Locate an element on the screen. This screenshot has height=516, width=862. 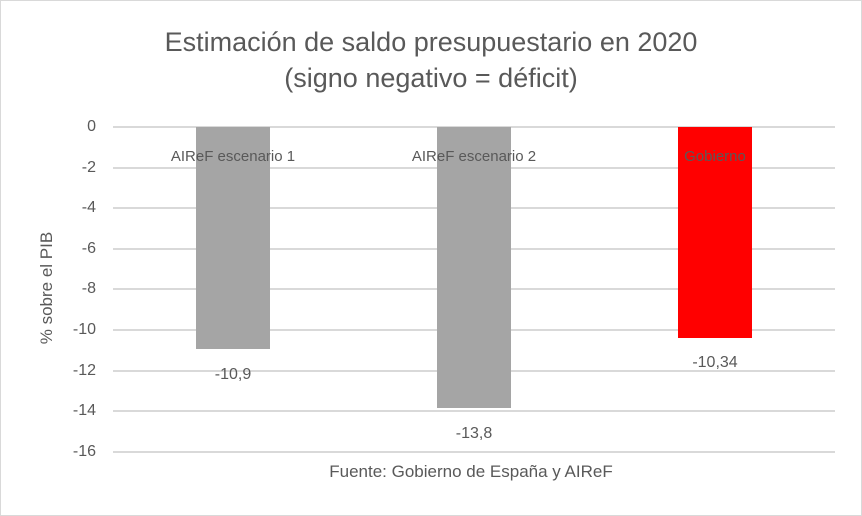
category-label-1: AIReF escenario 1 is located at coordinates (233, 156).